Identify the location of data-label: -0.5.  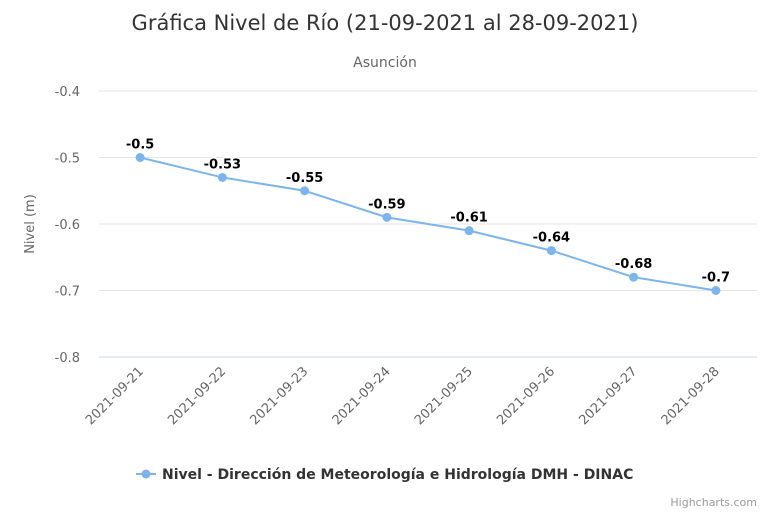
(140, 145).